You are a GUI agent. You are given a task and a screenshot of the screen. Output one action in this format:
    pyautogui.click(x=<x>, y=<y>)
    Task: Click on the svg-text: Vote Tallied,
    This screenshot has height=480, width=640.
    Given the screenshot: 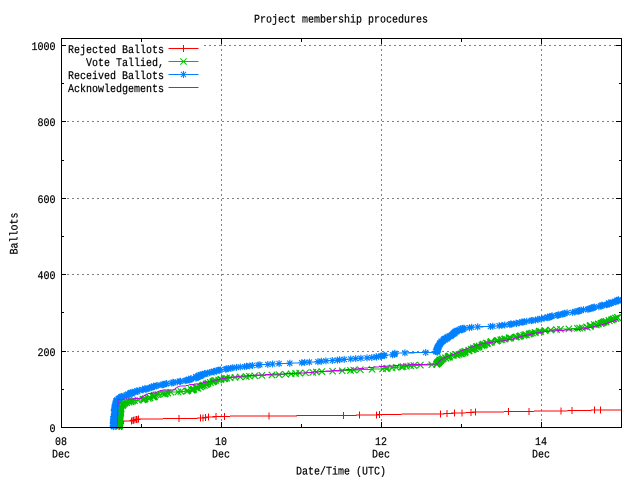 What is the action you would take?
    pyautogui.click(x=125, y=63)
    